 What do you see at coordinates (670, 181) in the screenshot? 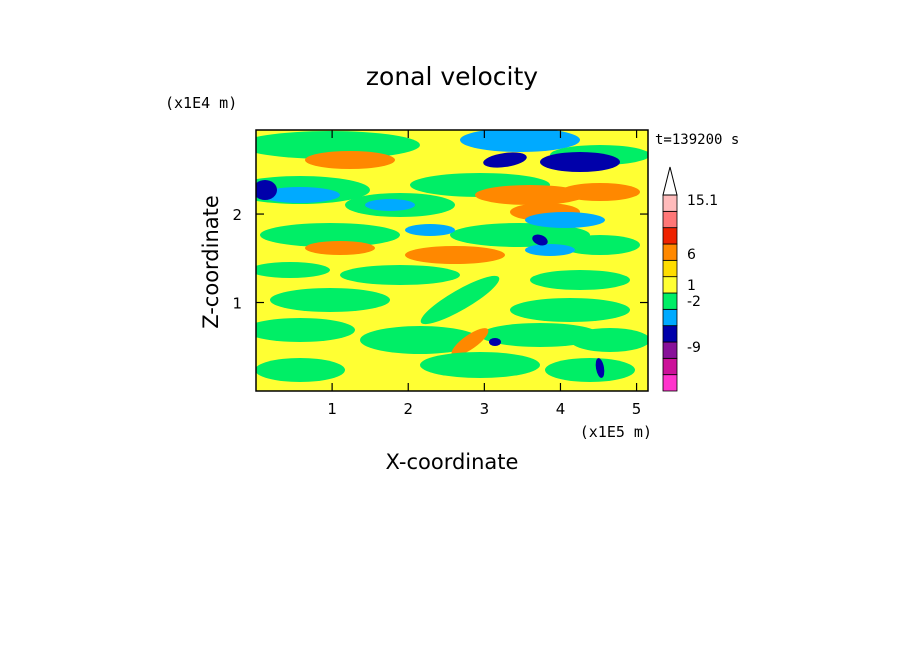
I see `colorbar-overflow-arrow` at bounding box center [670, 181].